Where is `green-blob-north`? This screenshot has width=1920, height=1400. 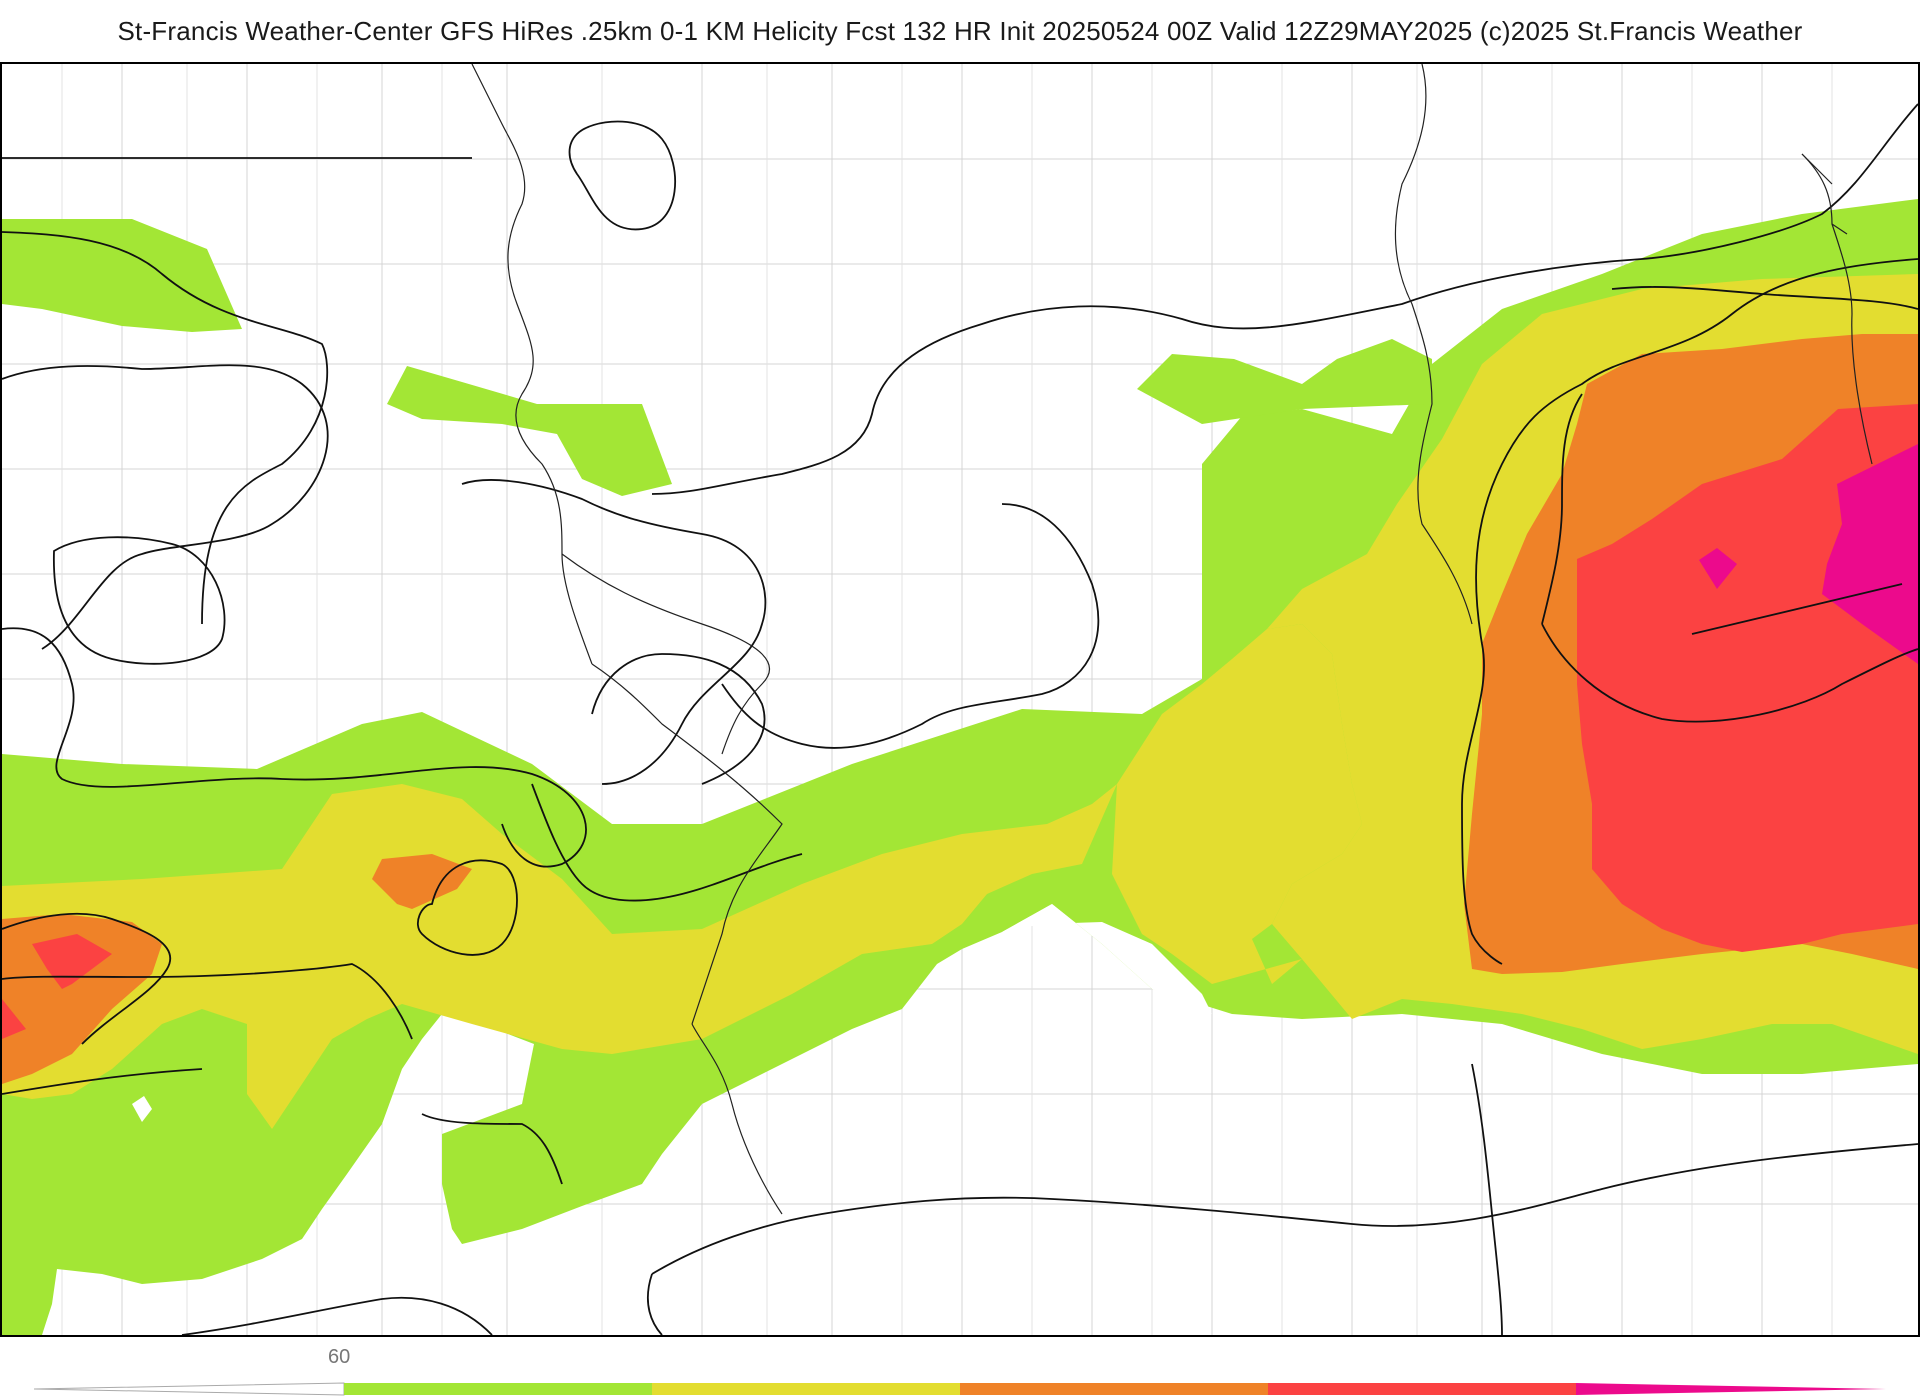 green-blob-north is located at coordinates (529, 431).